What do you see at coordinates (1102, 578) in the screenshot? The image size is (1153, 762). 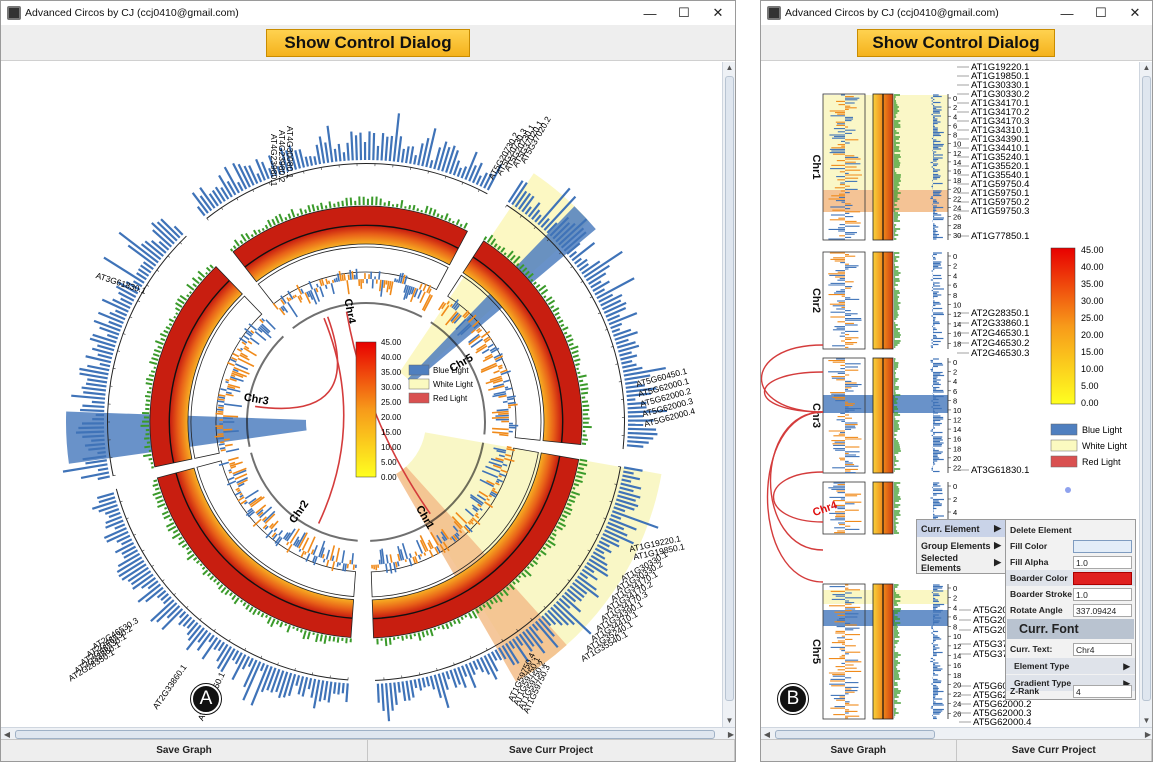 I see `border-color-swatch` at bounding box center [1102, 578].